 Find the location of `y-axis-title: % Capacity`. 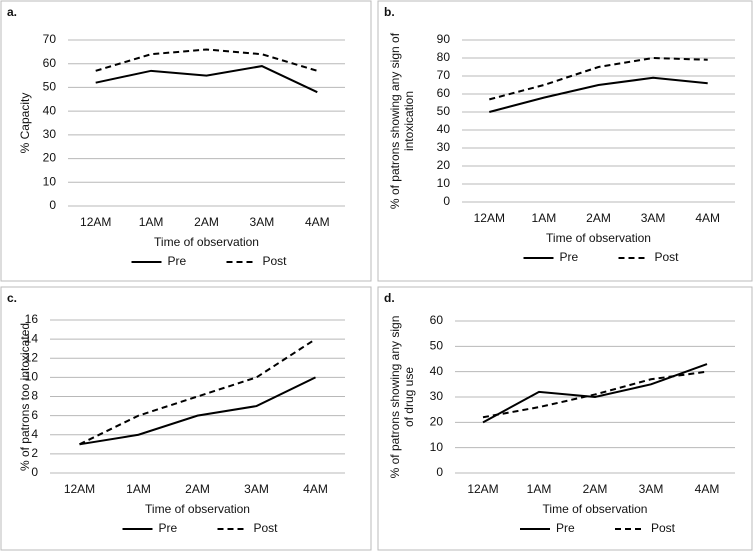

y-axis-title: % Capacity is located at coordinates (25, 123).